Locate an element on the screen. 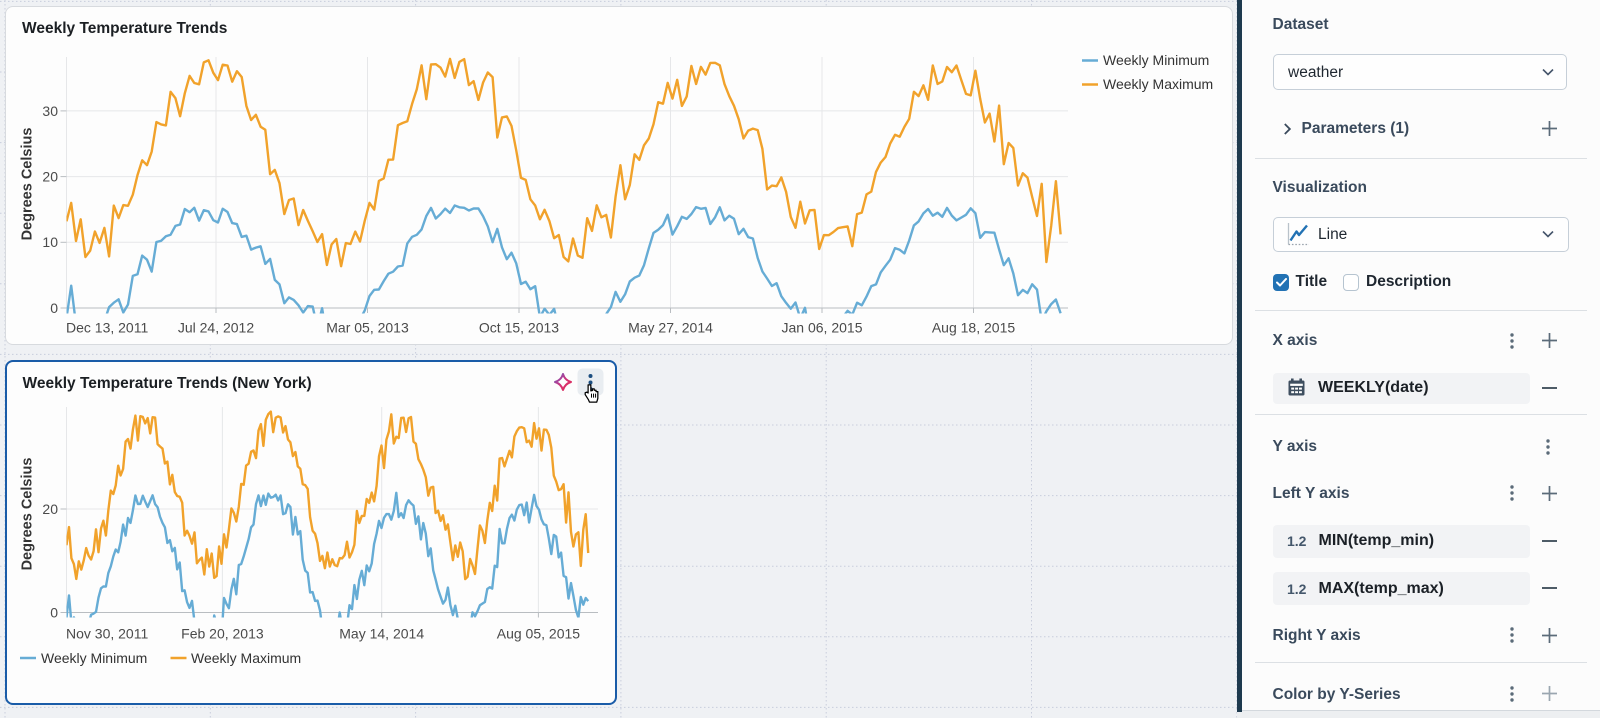 The width and height of the screenshot is (1600, 718). svg-text: Jul 24, 2012 is located at coordinates (216, 328).